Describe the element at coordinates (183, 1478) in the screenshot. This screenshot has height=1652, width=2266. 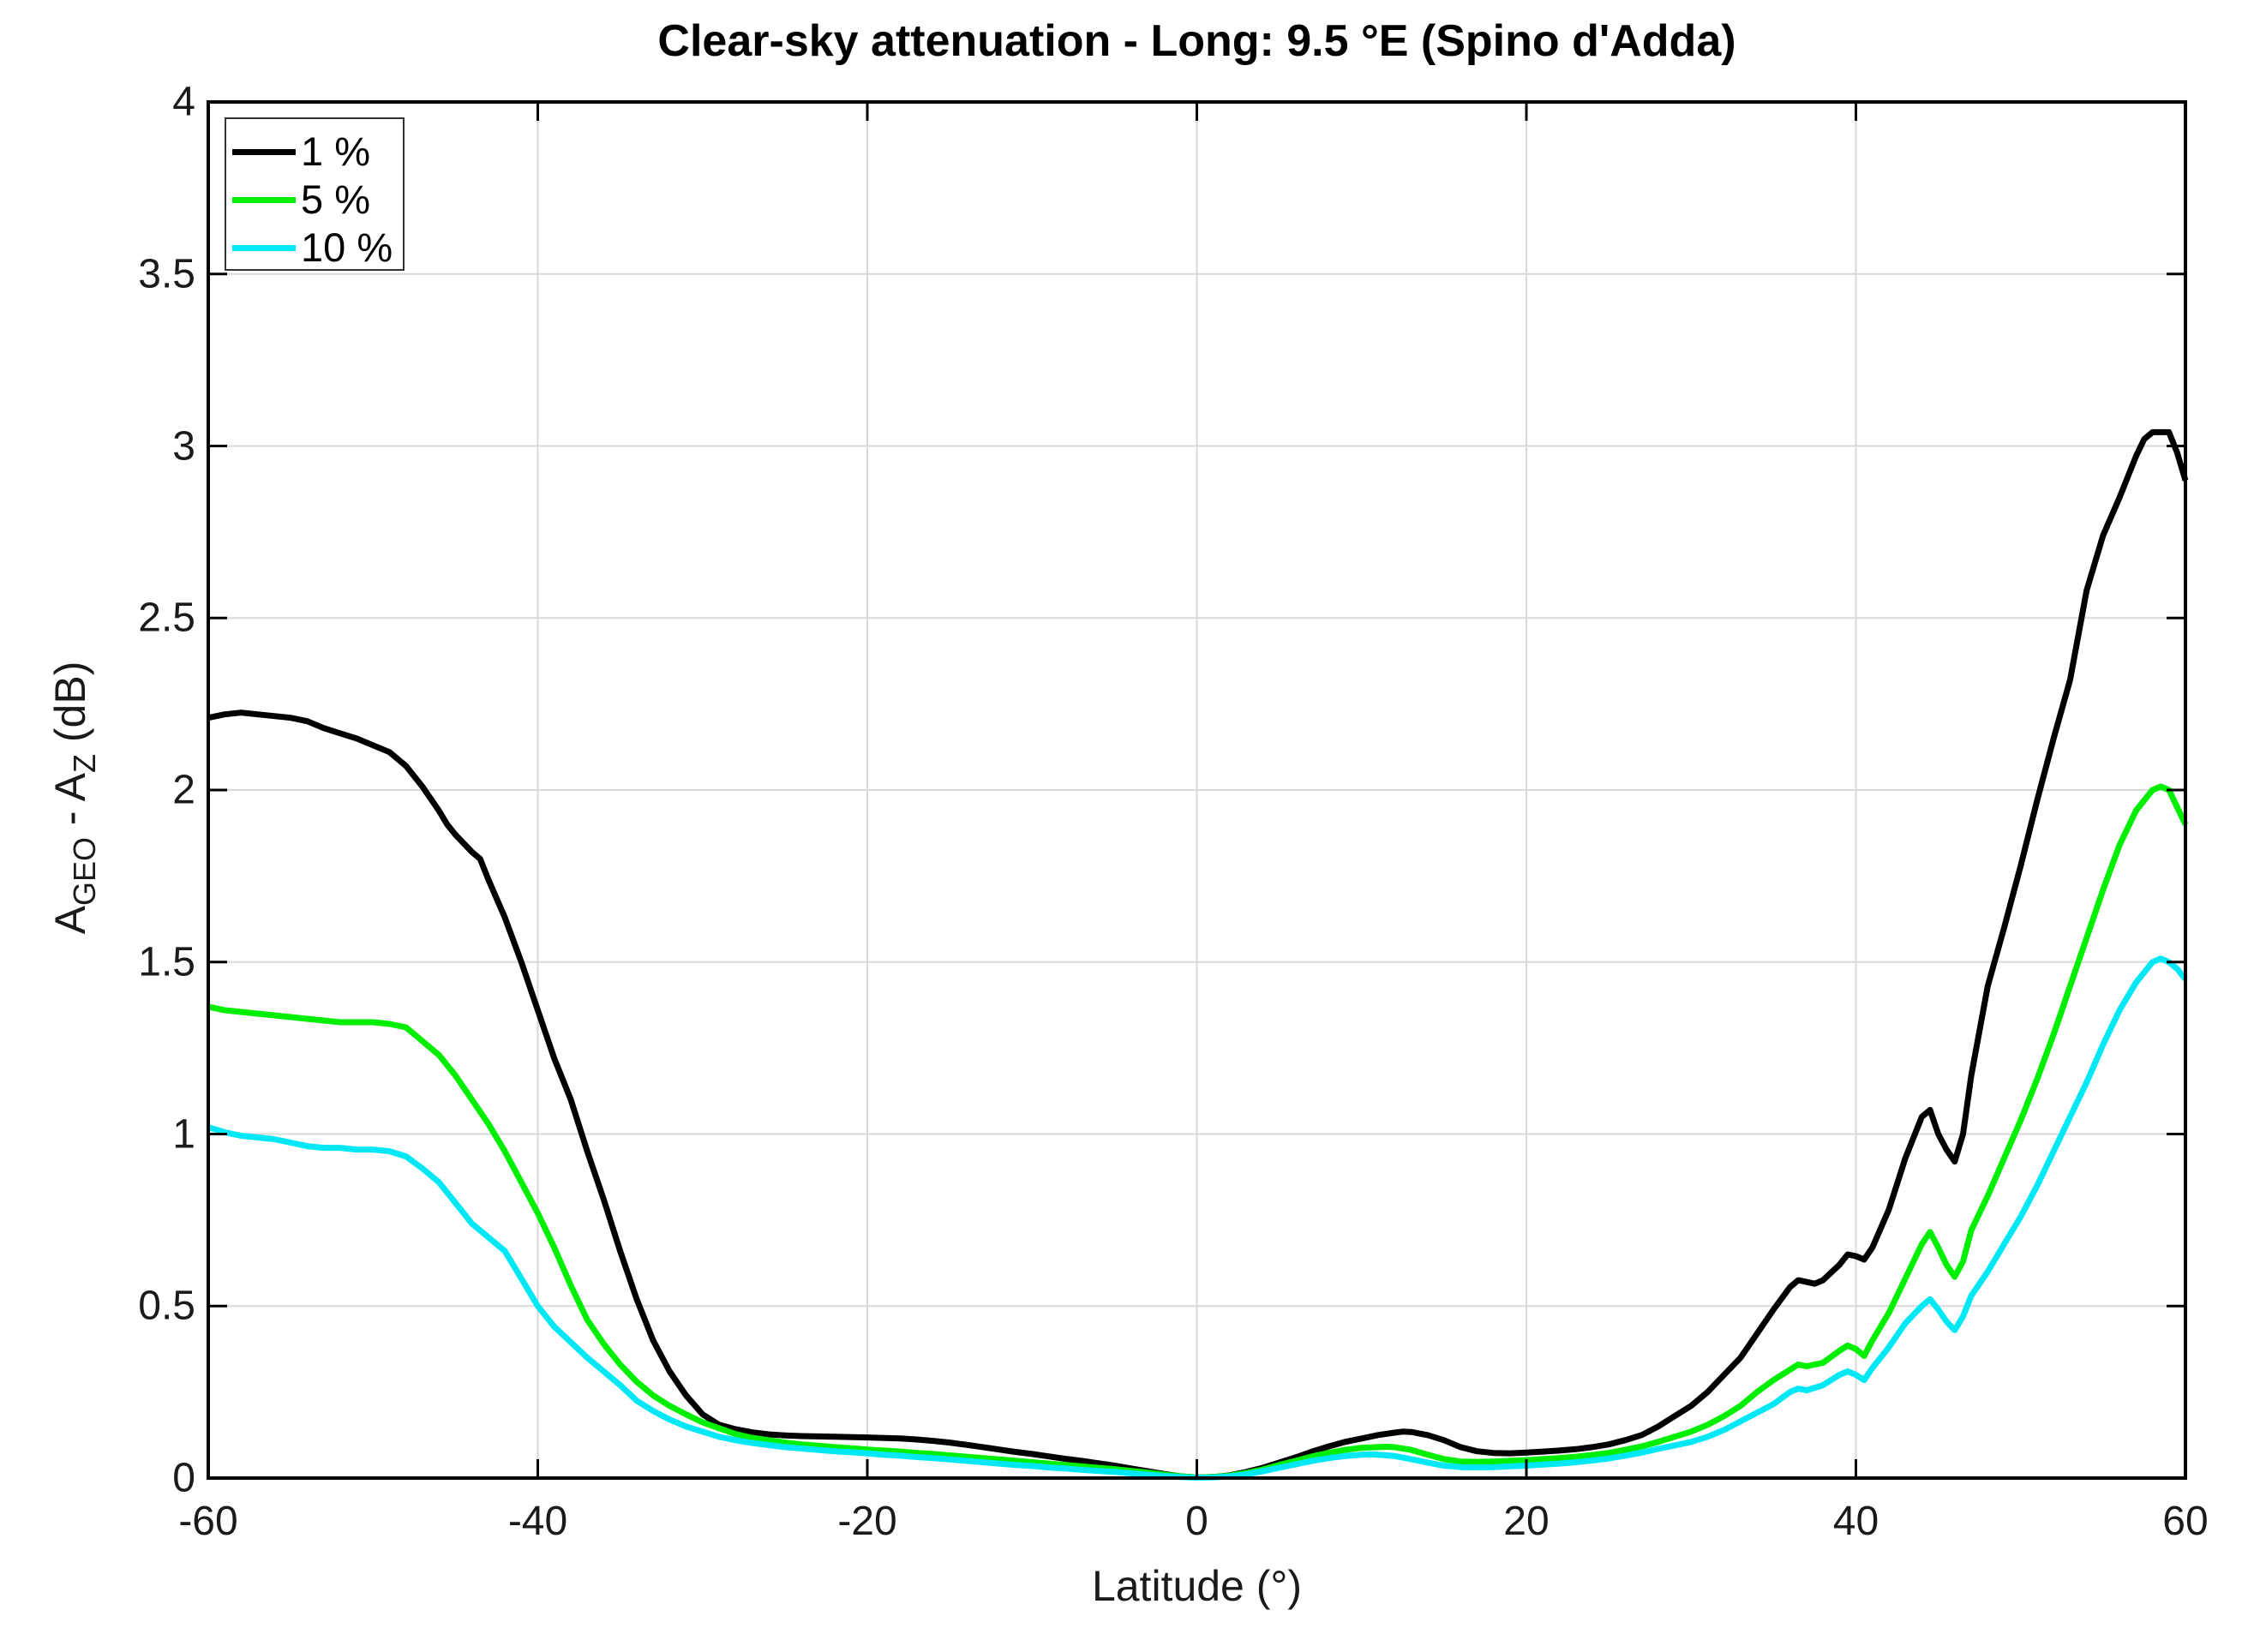
I see `y-tick-label-0: 0` at that location.